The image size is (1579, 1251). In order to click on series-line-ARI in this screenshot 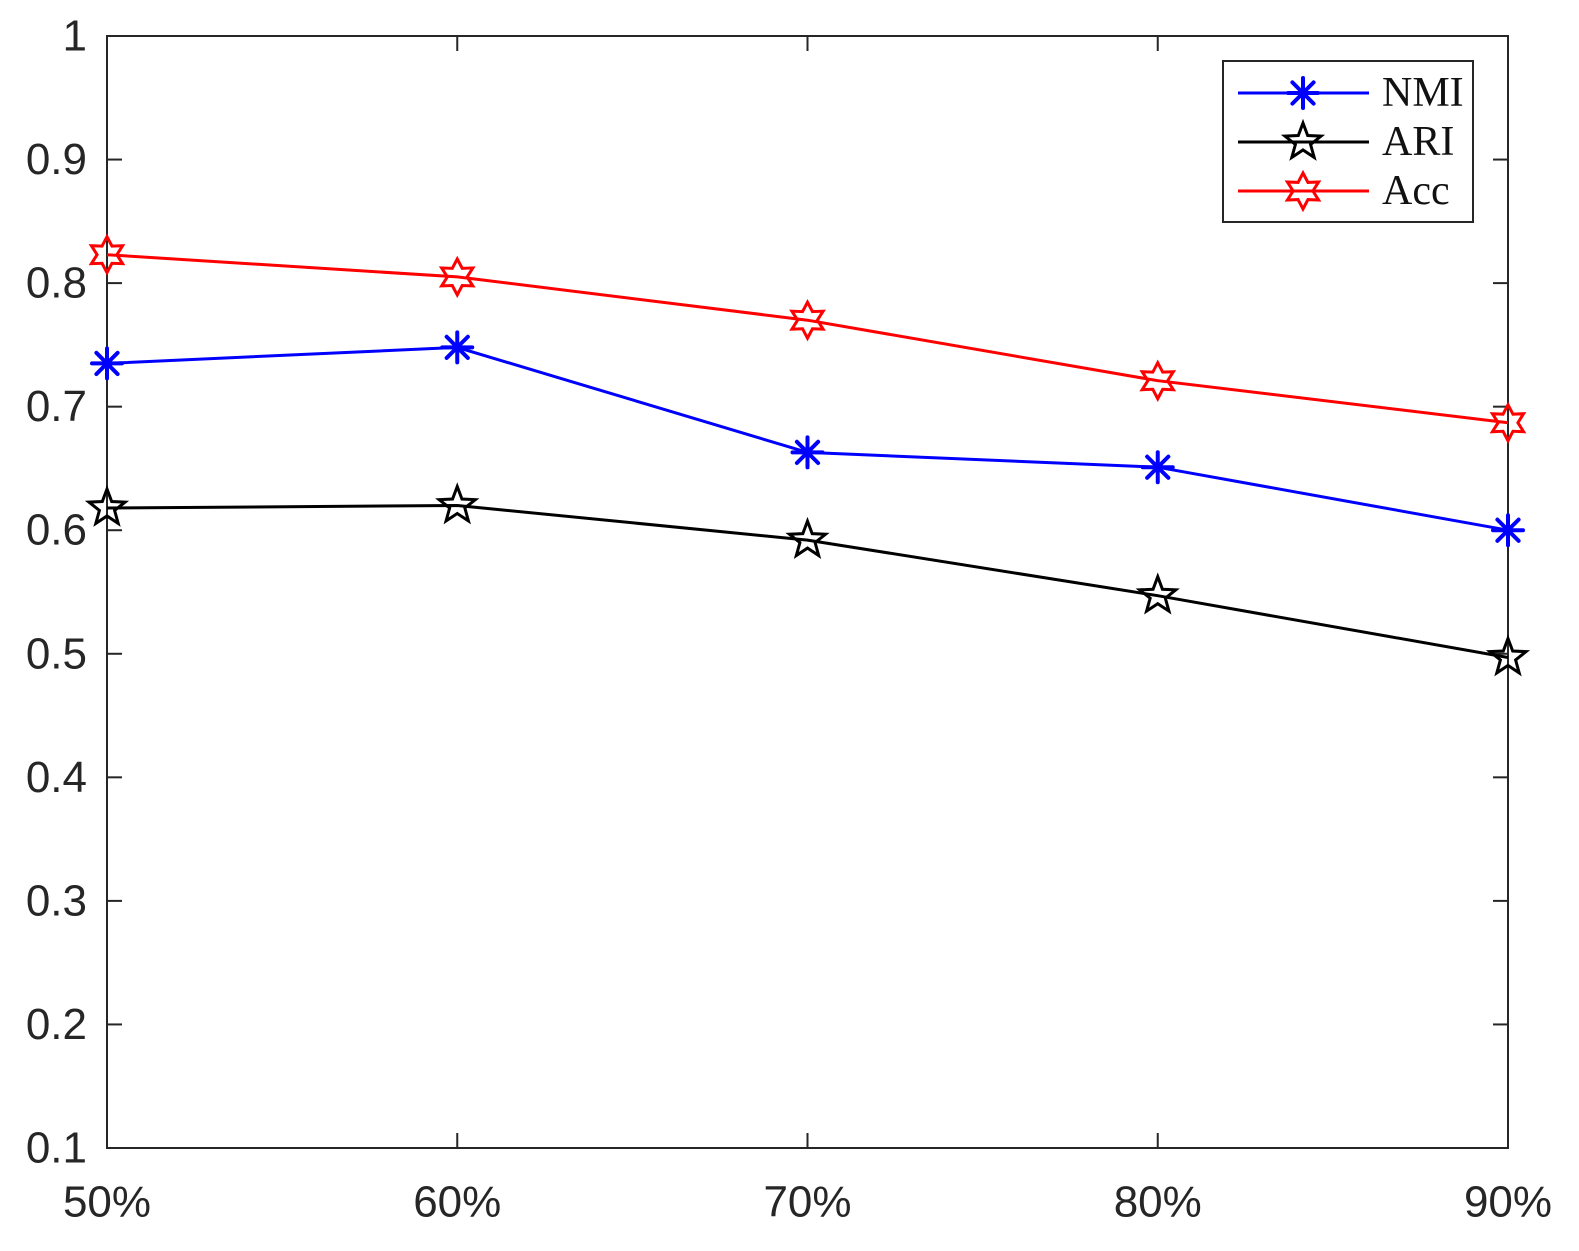, I will do `click(807, 581)`.